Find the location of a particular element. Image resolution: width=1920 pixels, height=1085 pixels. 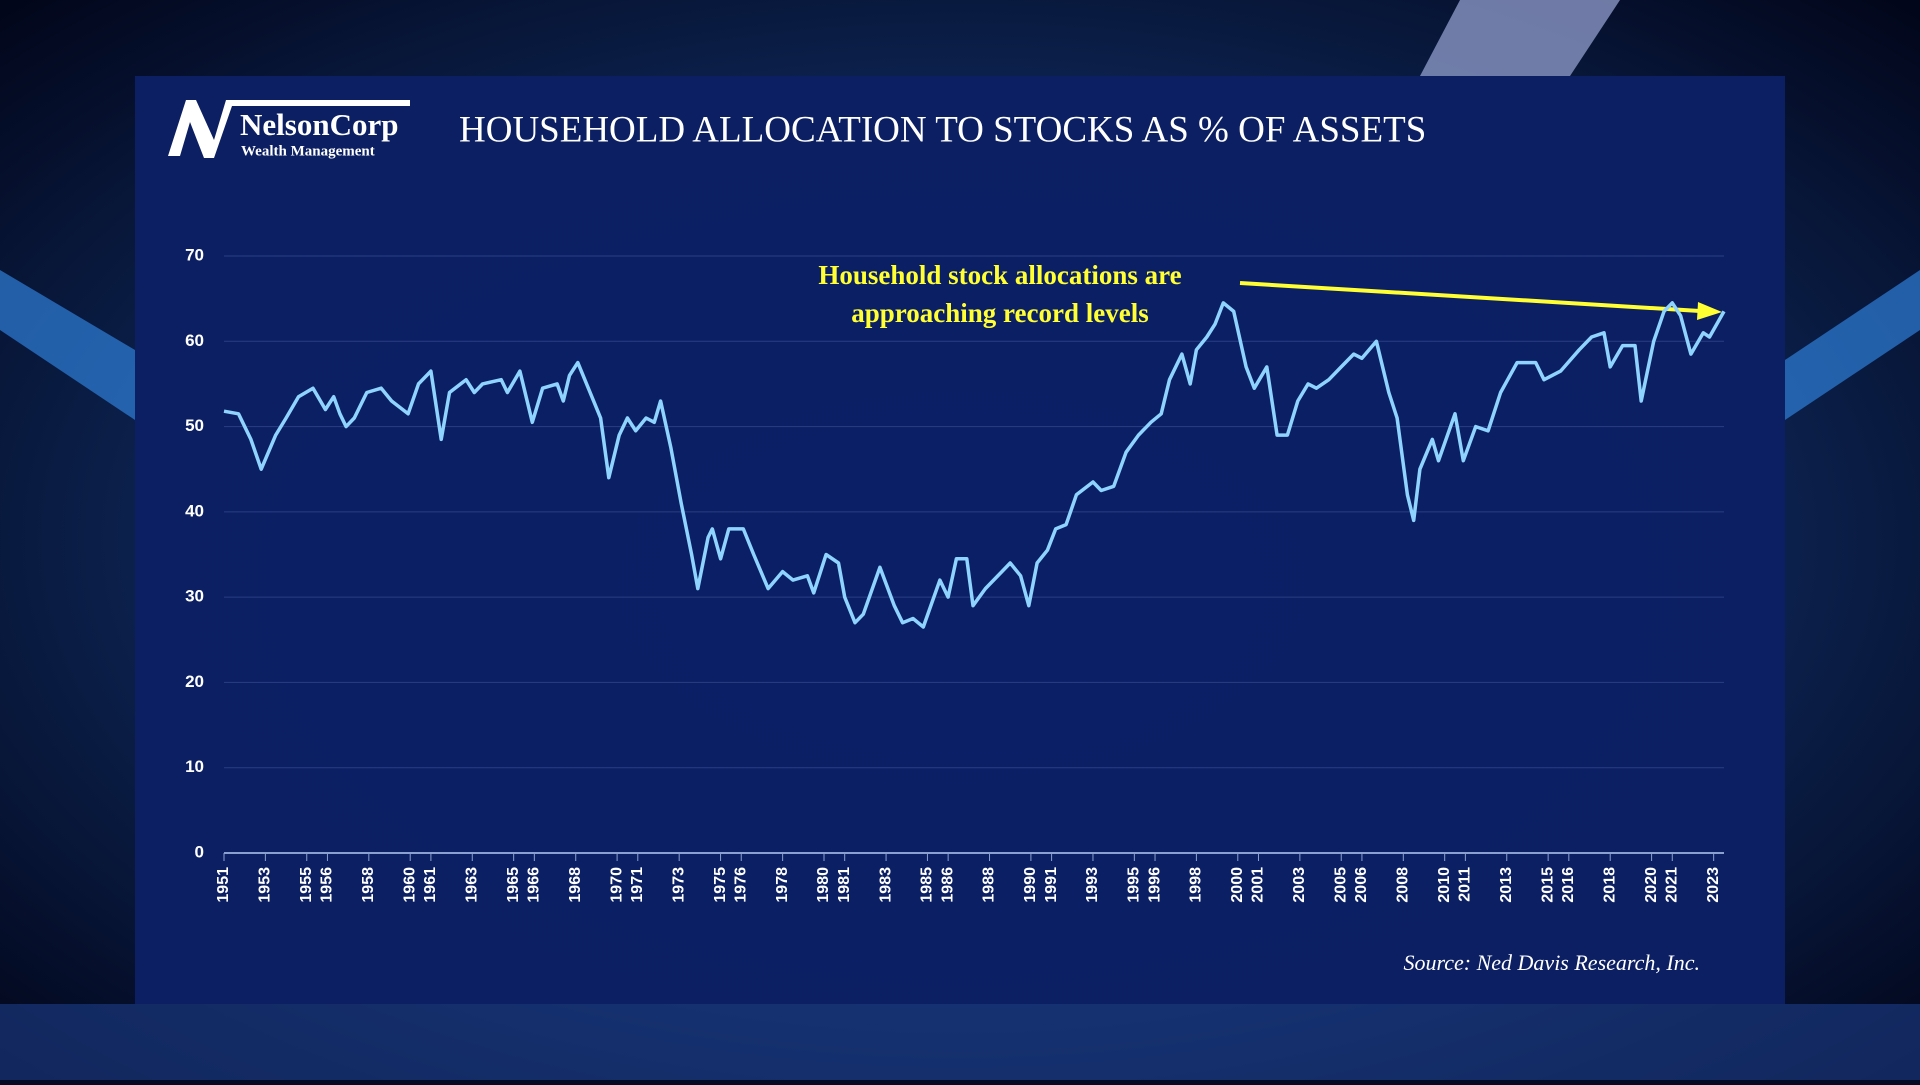

y-tick-label: 40 is located at coordinates (194, 510).